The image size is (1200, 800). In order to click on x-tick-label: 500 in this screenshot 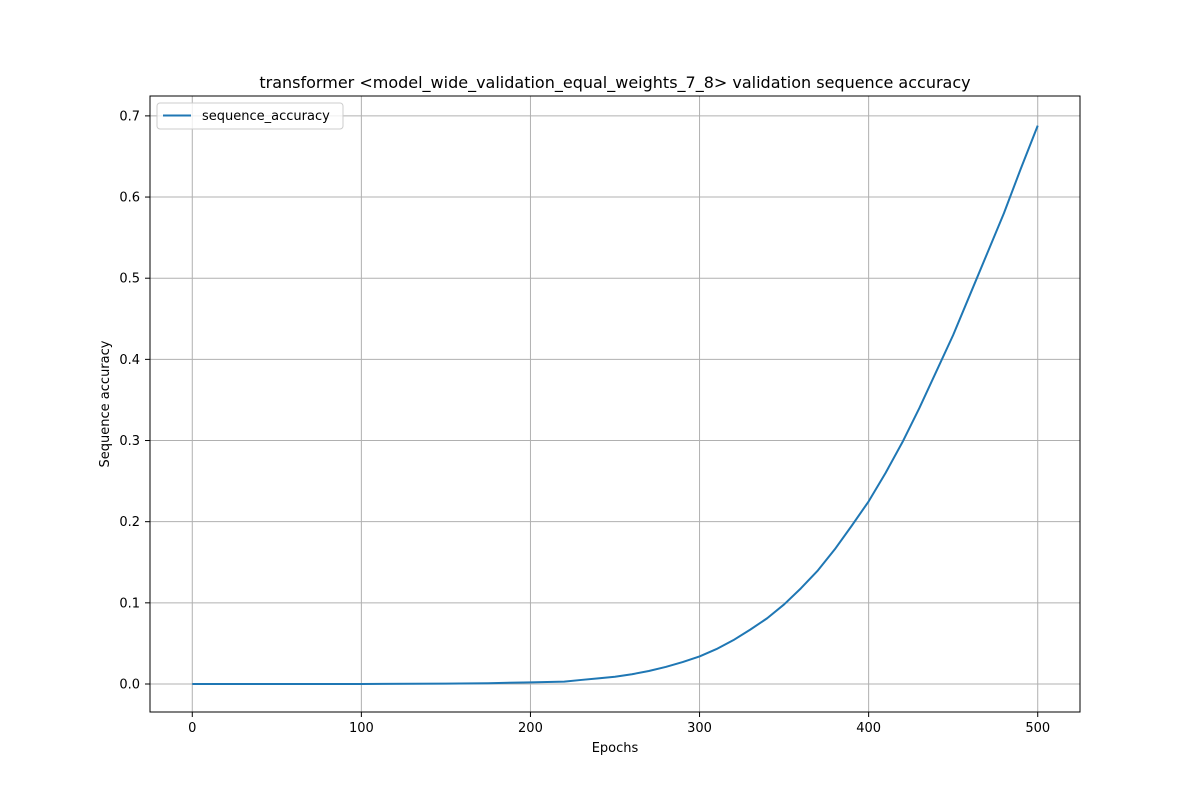, I will do `click(1037, 728)`.